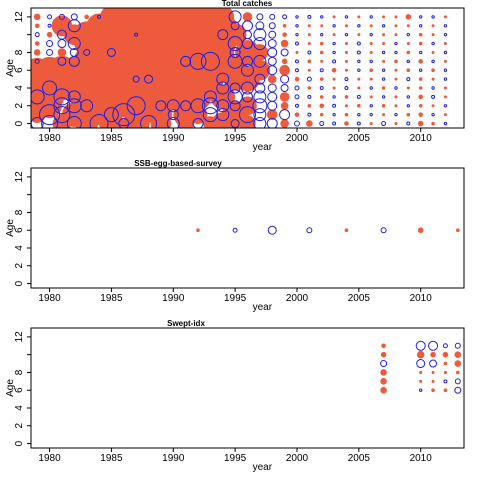  What do you see at coordinates (359, 458) in the screenshot?
I see `x-tick-label: 2005` at bounding box center [359, 458].